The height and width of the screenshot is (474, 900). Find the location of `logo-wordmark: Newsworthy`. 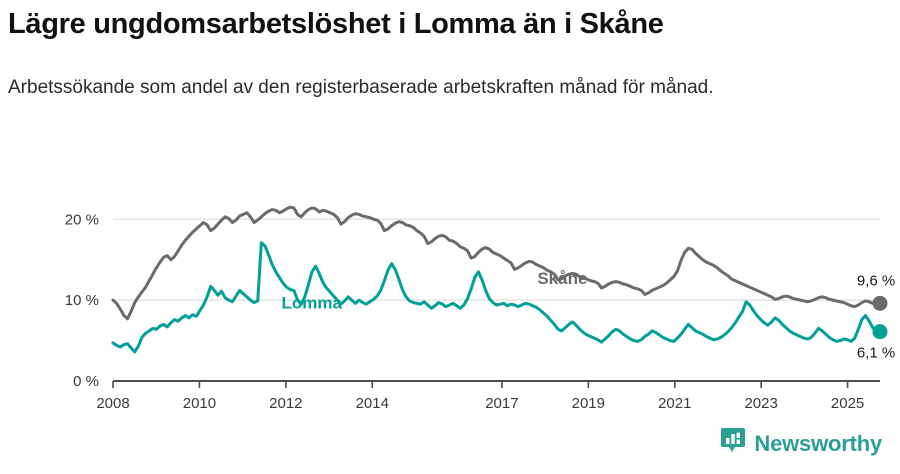

logo-wordmark: Newsworthy is located at coordinates (818, 443).